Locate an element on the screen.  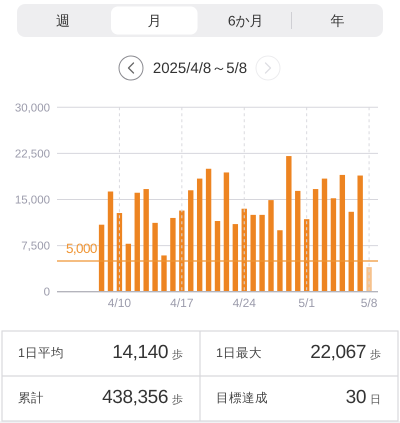
table-label: 累計 is located at coordinates (31, 398).